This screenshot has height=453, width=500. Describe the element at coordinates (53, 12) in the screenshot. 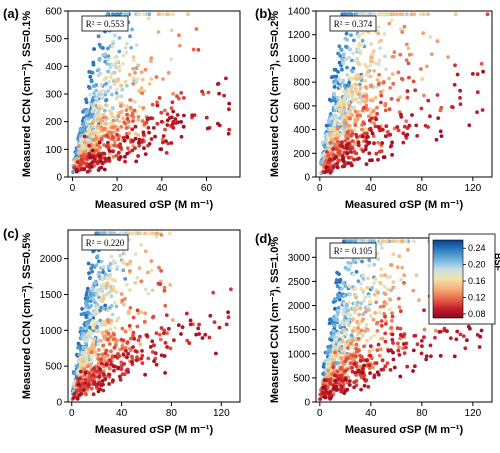

I see `y-tick-label: 600` at that location.